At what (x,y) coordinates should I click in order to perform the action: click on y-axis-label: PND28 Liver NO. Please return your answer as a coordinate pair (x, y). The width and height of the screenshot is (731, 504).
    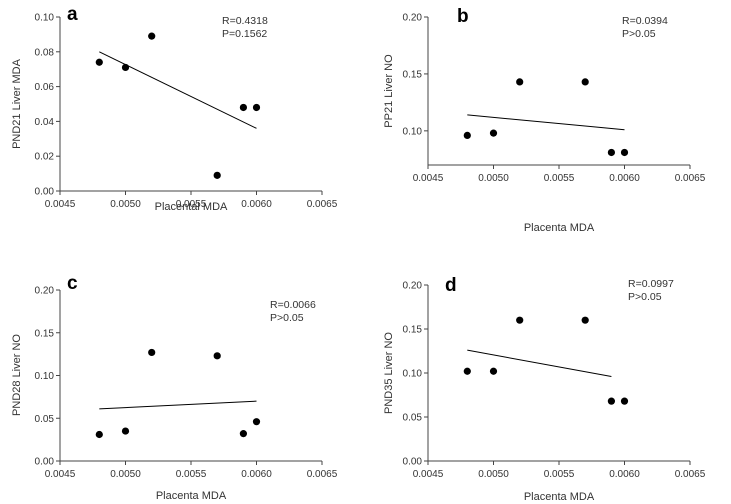
    Looking at the image, I should click on (17, 375).